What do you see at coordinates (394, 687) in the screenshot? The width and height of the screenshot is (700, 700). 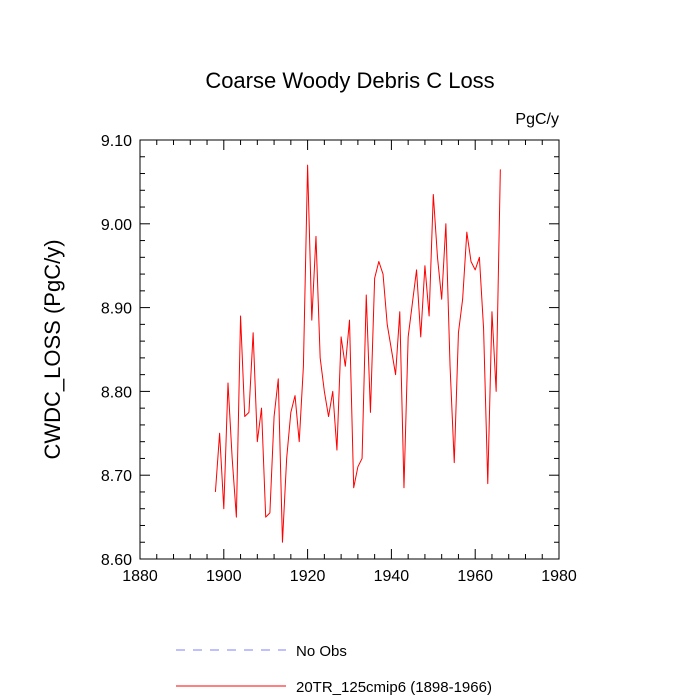 I see `legend-label: 20TR_125cmip6 (1898-1966)` at bounding box center [394, 687].